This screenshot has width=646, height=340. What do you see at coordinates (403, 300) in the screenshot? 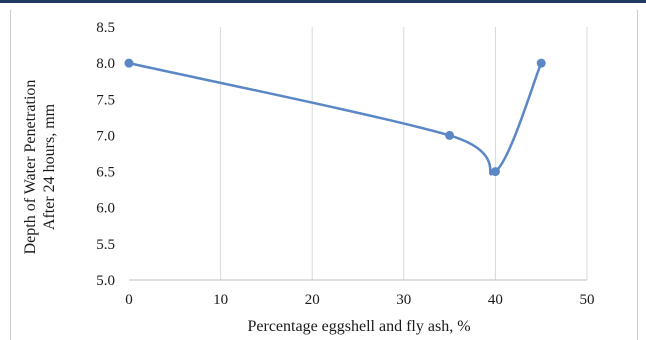
I see `x-tick-label: 30` at bounding box center [403, 300].